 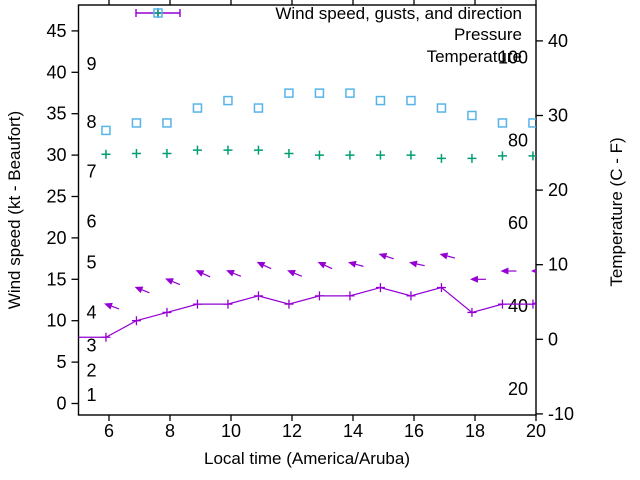 What do you see at coordinates (558, 265) in the screenshot?
I see `right-tick-label: 10` at bounding box center [558, 265].